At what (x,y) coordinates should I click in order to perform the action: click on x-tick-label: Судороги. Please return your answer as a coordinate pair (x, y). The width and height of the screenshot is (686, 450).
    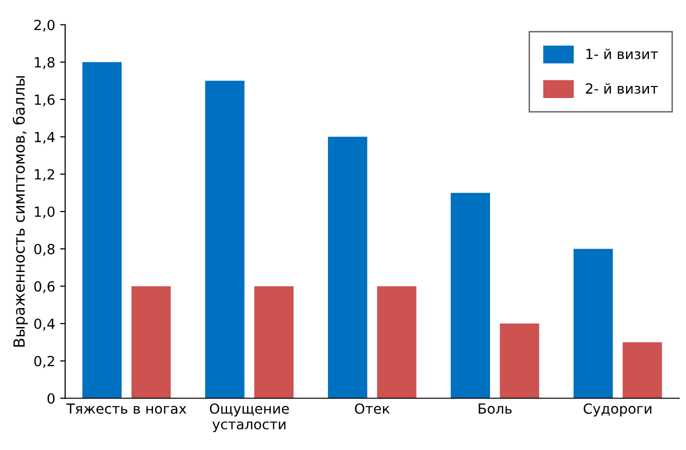
    Looking at the image, I should click on (618, 410).